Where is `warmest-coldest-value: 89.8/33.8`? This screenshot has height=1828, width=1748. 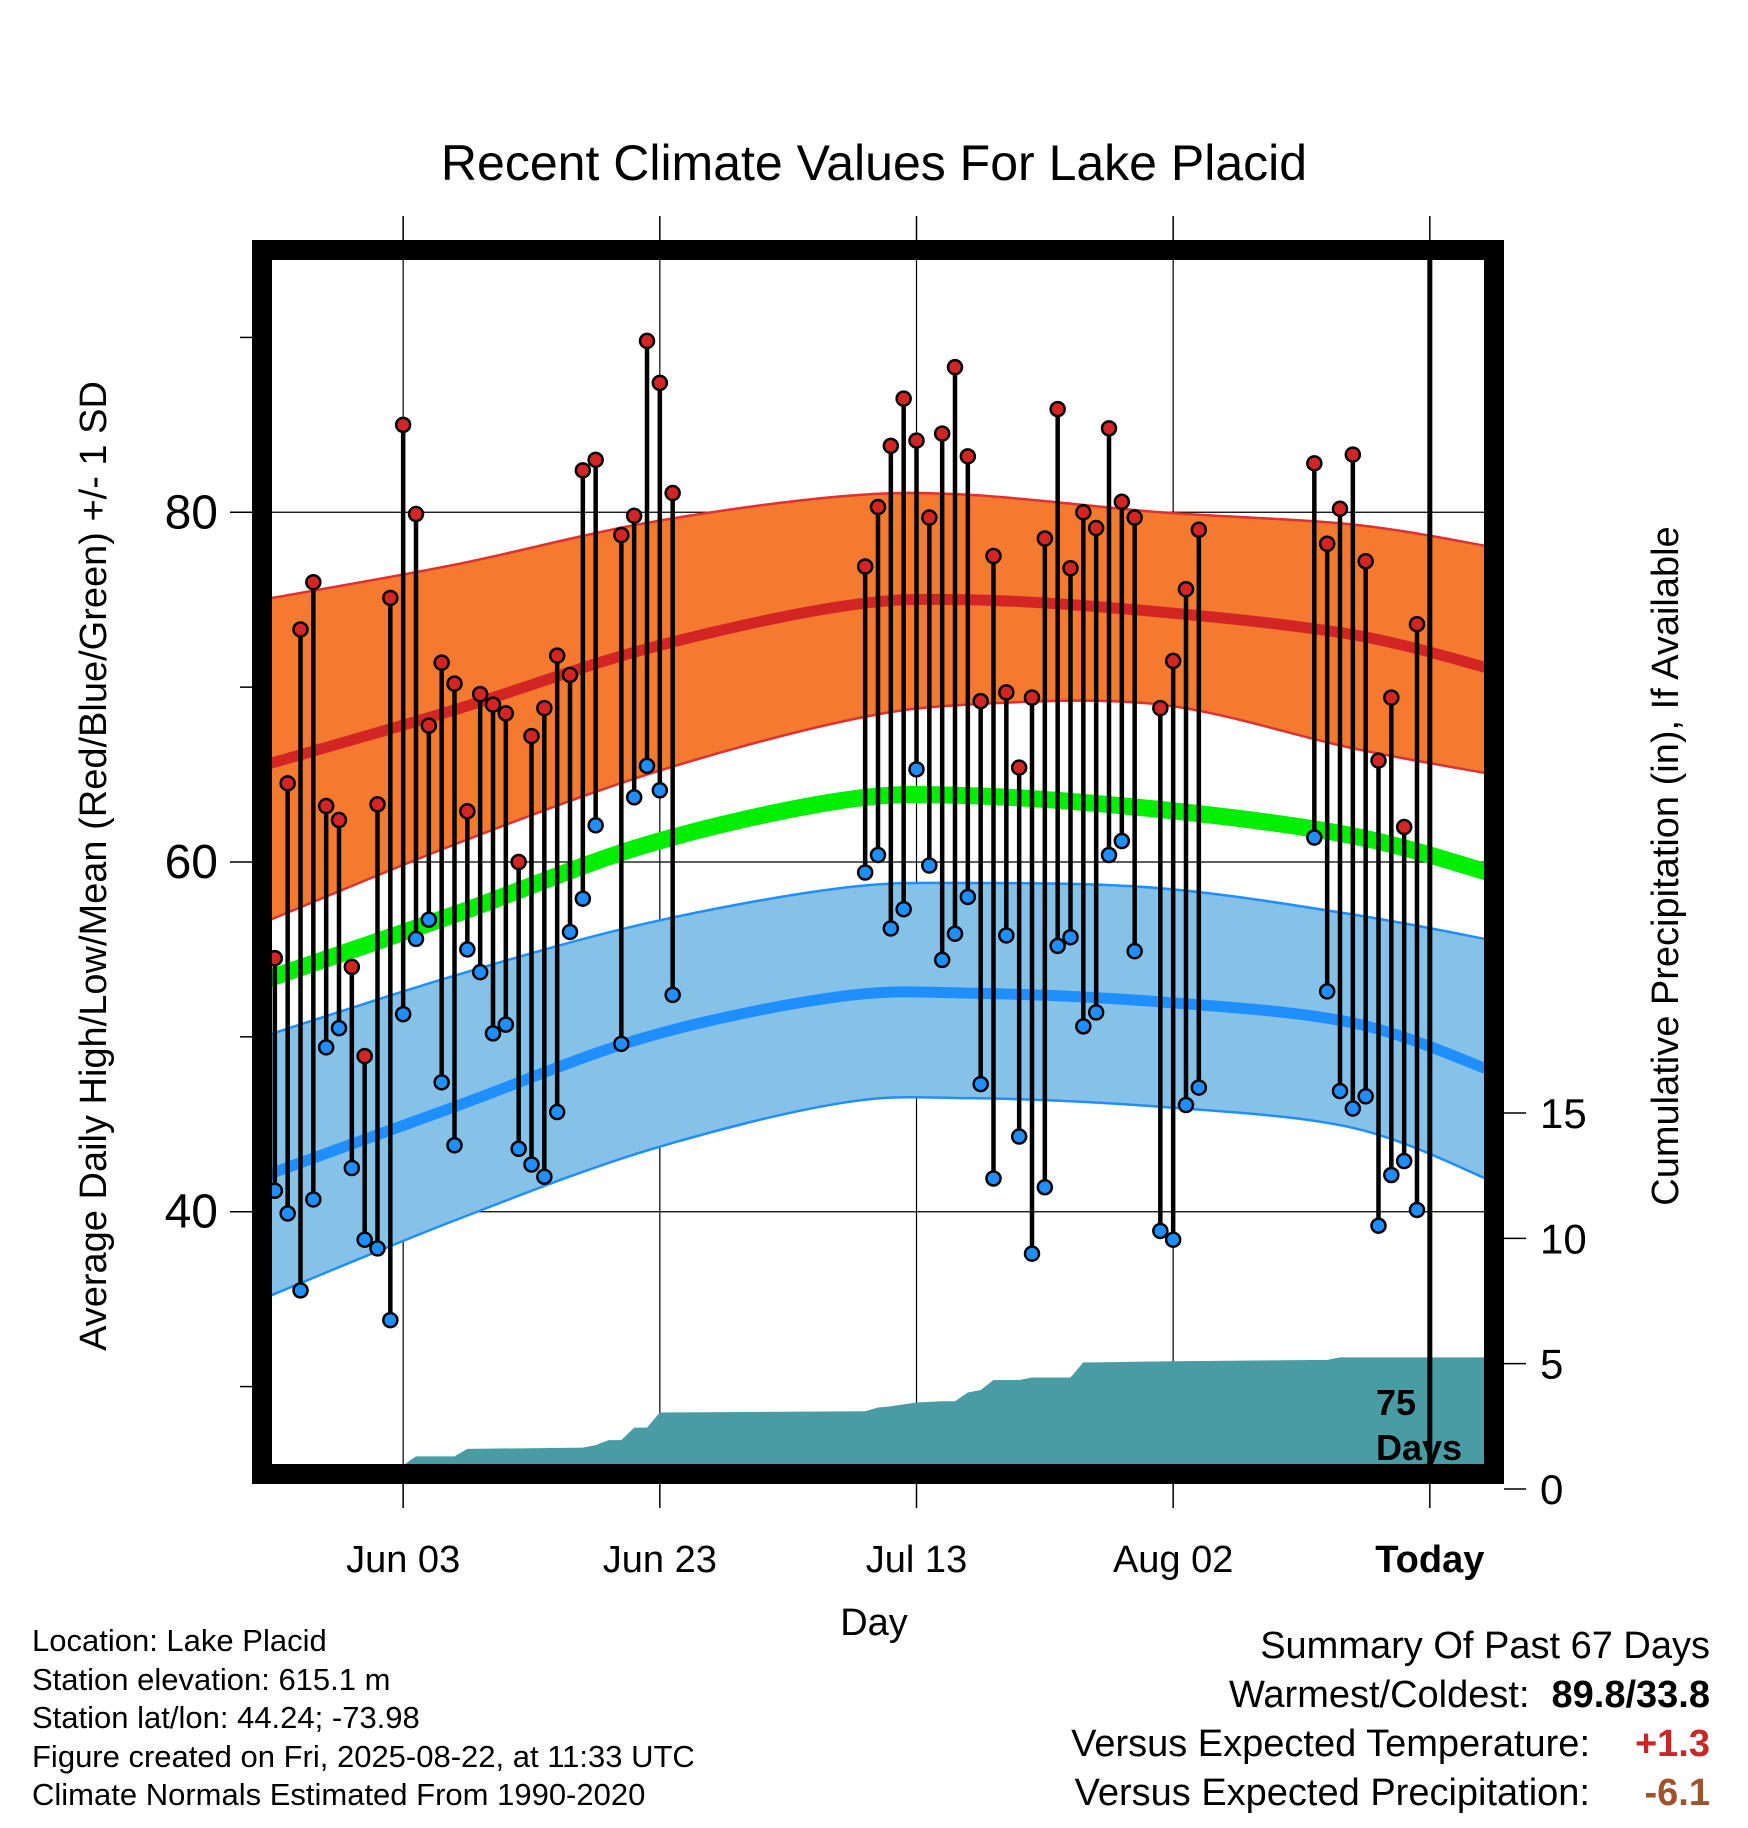
warmest-coldest-value: 89.8/33.8 is located at coordinates (1630, 1695).